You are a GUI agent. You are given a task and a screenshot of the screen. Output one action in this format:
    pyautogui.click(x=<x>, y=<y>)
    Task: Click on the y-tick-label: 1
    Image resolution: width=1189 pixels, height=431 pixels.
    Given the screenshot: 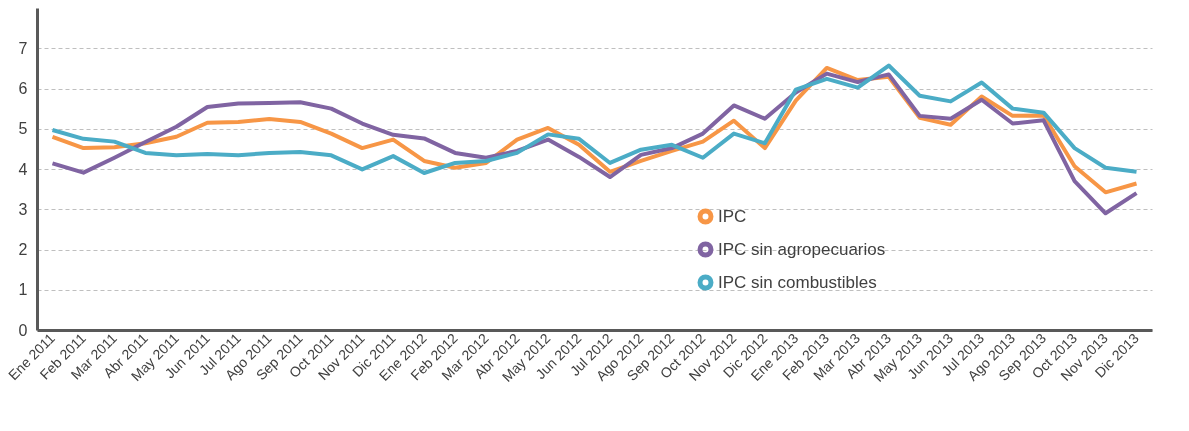 What is the action you would take?
    pyautogui.click(x=23, y=290)
    